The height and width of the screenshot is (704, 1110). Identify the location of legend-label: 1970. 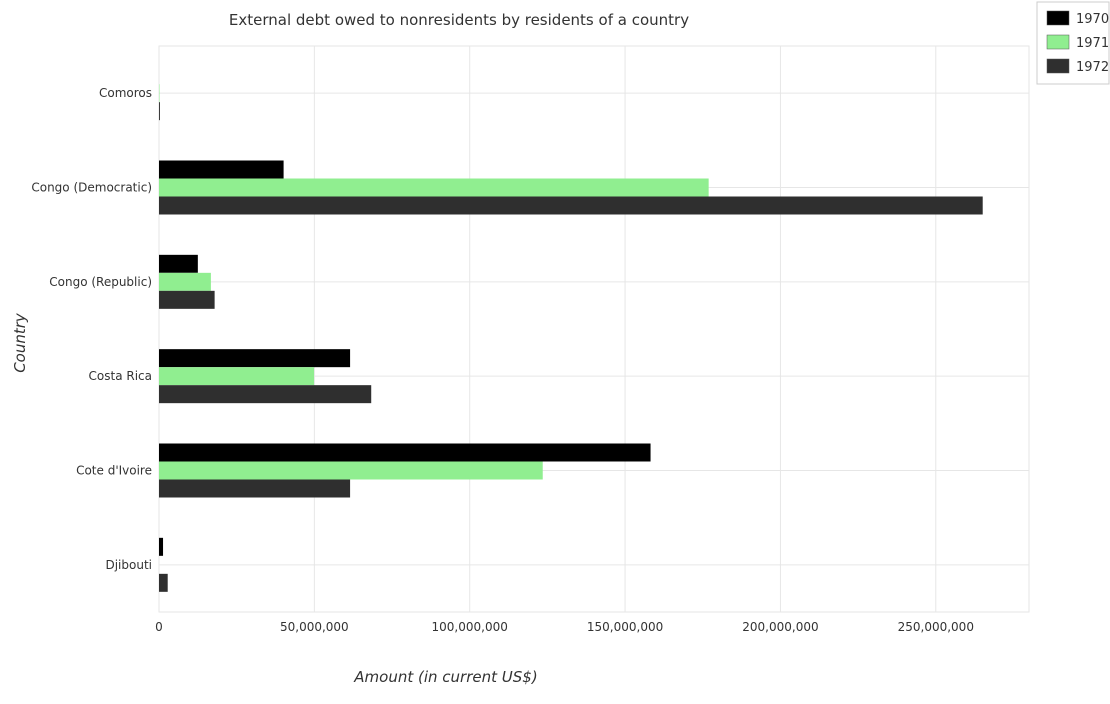
(1092, 19).